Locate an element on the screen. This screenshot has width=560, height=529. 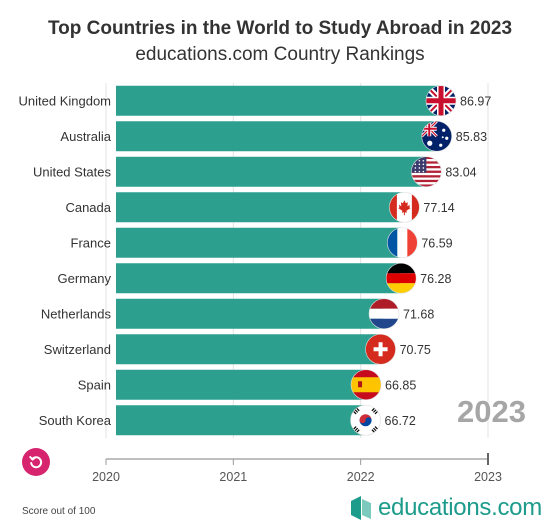
data-label: 66.72 is located at coordinates (400, 421).